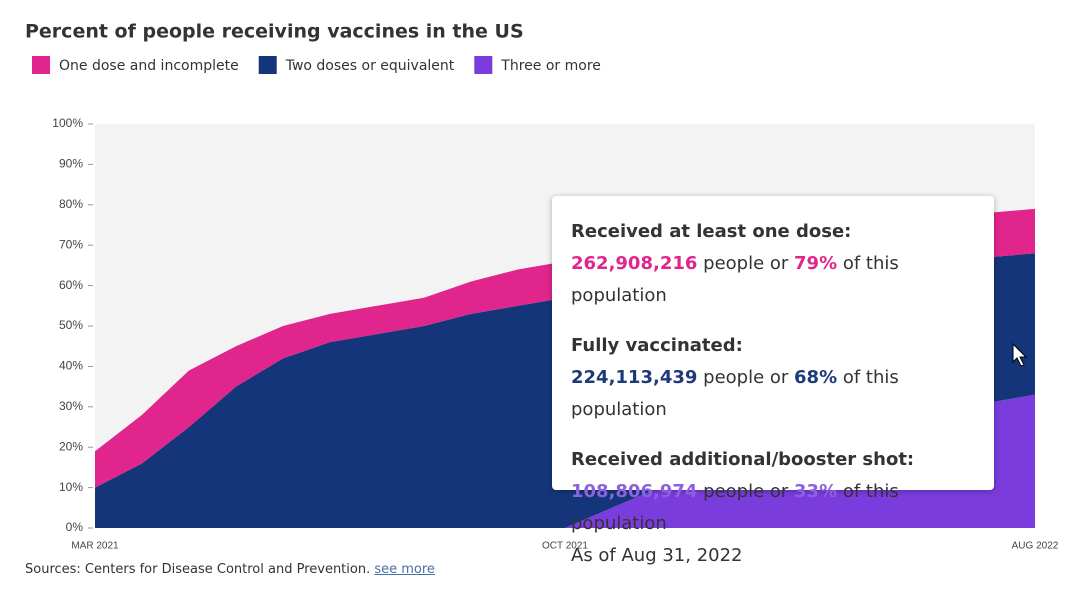 The height and width of the screenshot is (601, 1068). I want to click on y-tick-label: 70%, so click(71, 244).